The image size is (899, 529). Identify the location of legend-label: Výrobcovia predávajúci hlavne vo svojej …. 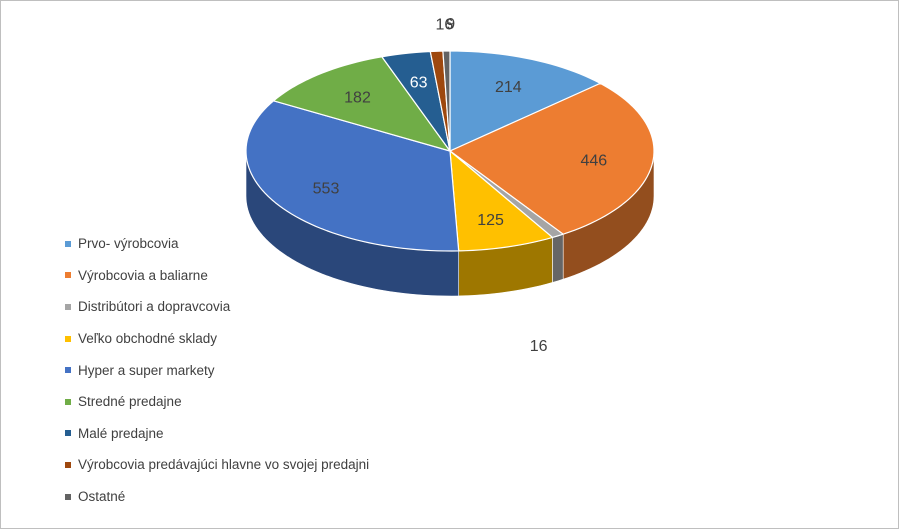
(224, 465).